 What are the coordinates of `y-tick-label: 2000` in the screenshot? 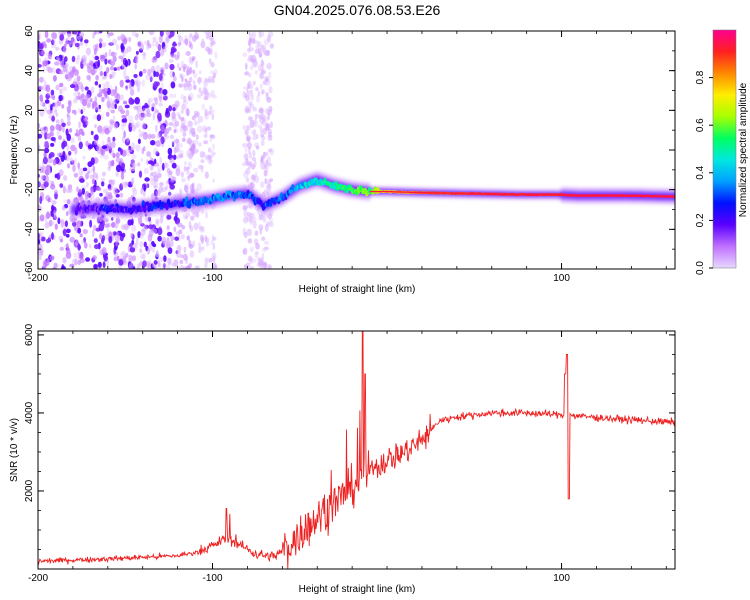 It's located at (29, 490).